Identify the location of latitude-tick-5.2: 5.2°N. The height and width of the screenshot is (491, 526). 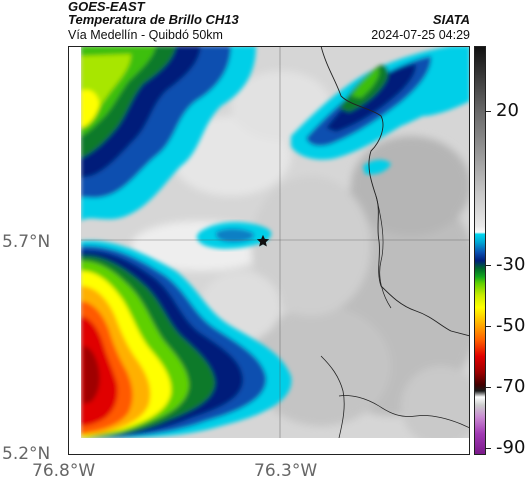
(26, 454).